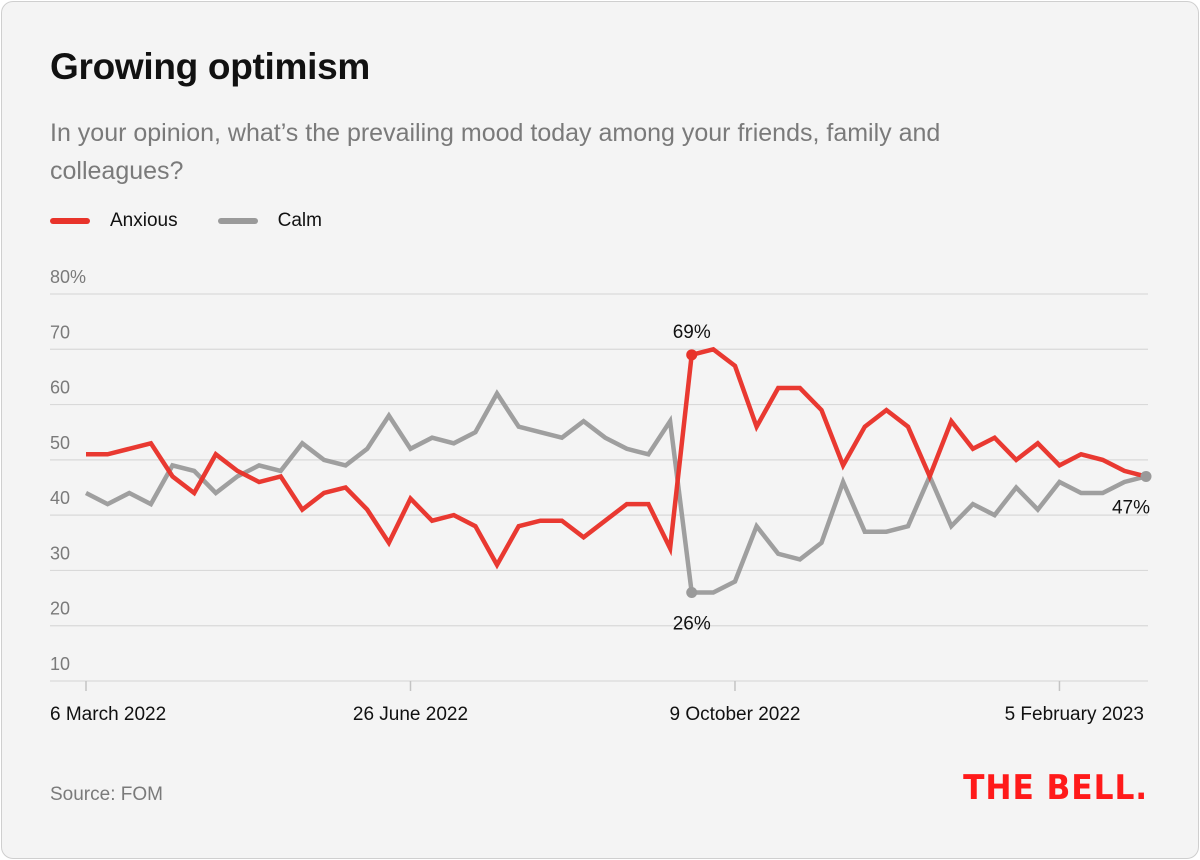  Describe the element at coordinates (299, 220) in the screenshot. I see `legend-label-calm: Calm` at that location.